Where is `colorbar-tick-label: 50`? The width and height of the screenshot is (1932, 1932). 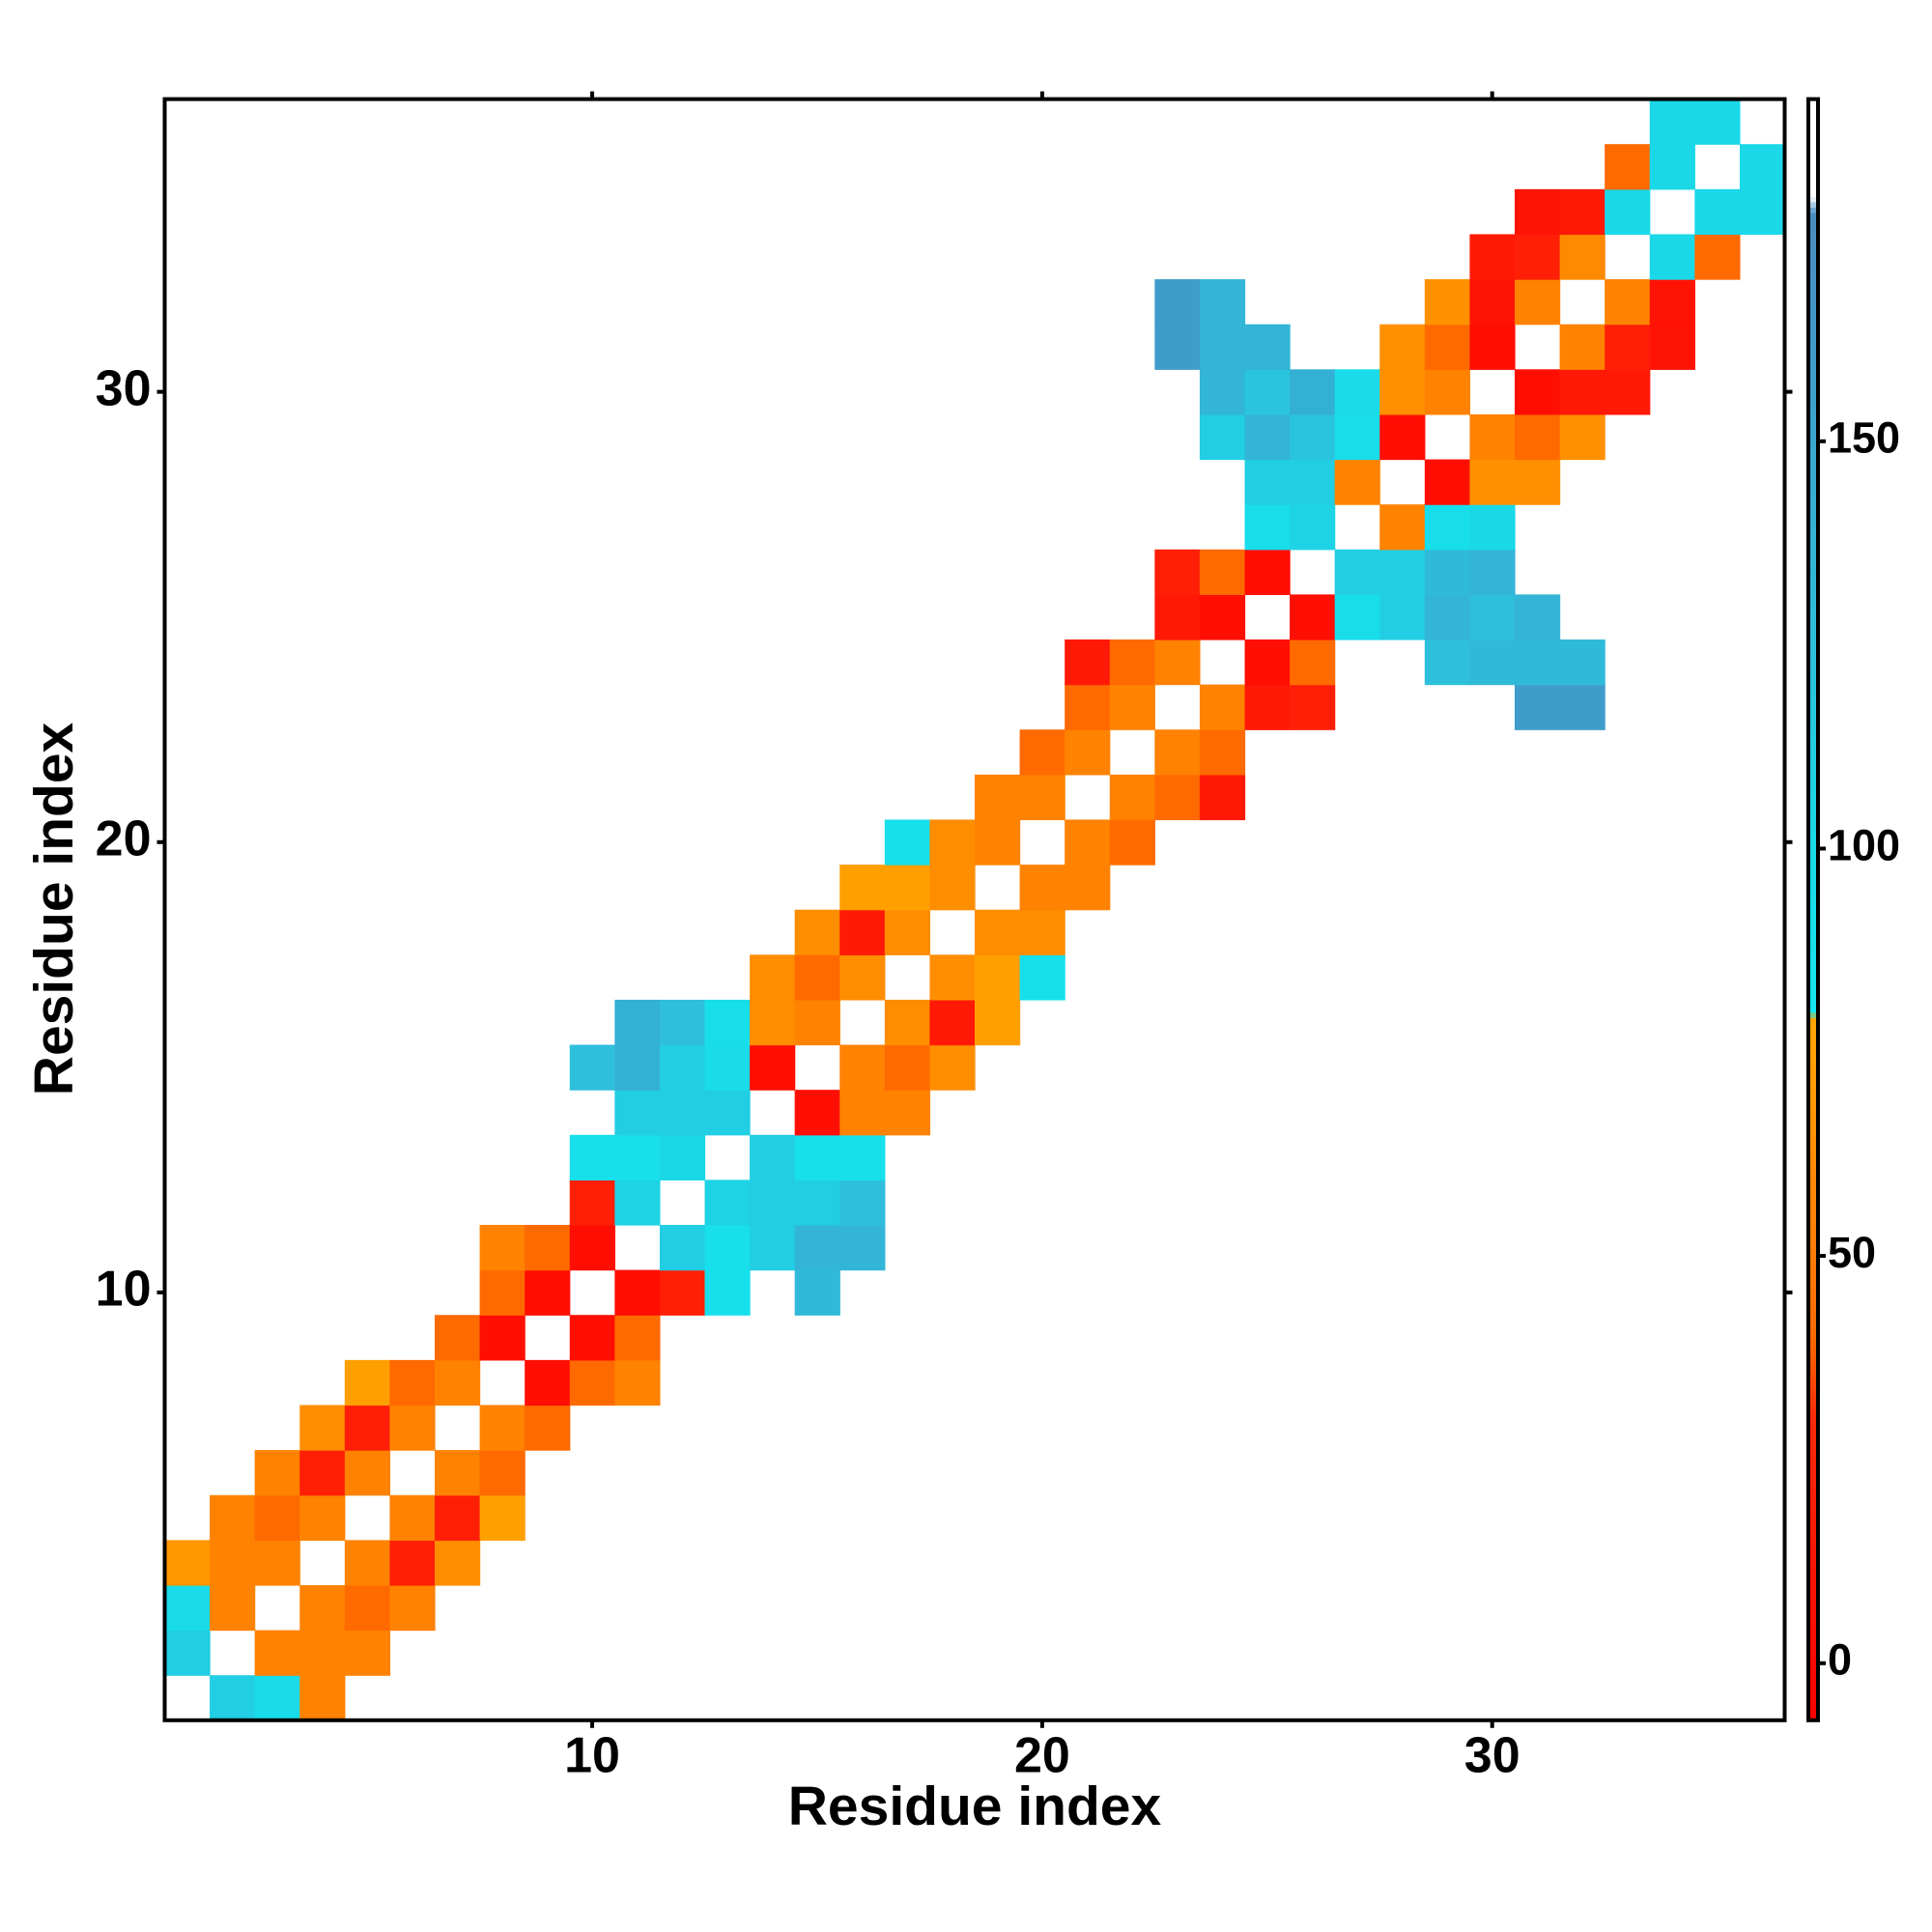
colorbar-tick-label: 50 is located at coordinates (1852, 1252).